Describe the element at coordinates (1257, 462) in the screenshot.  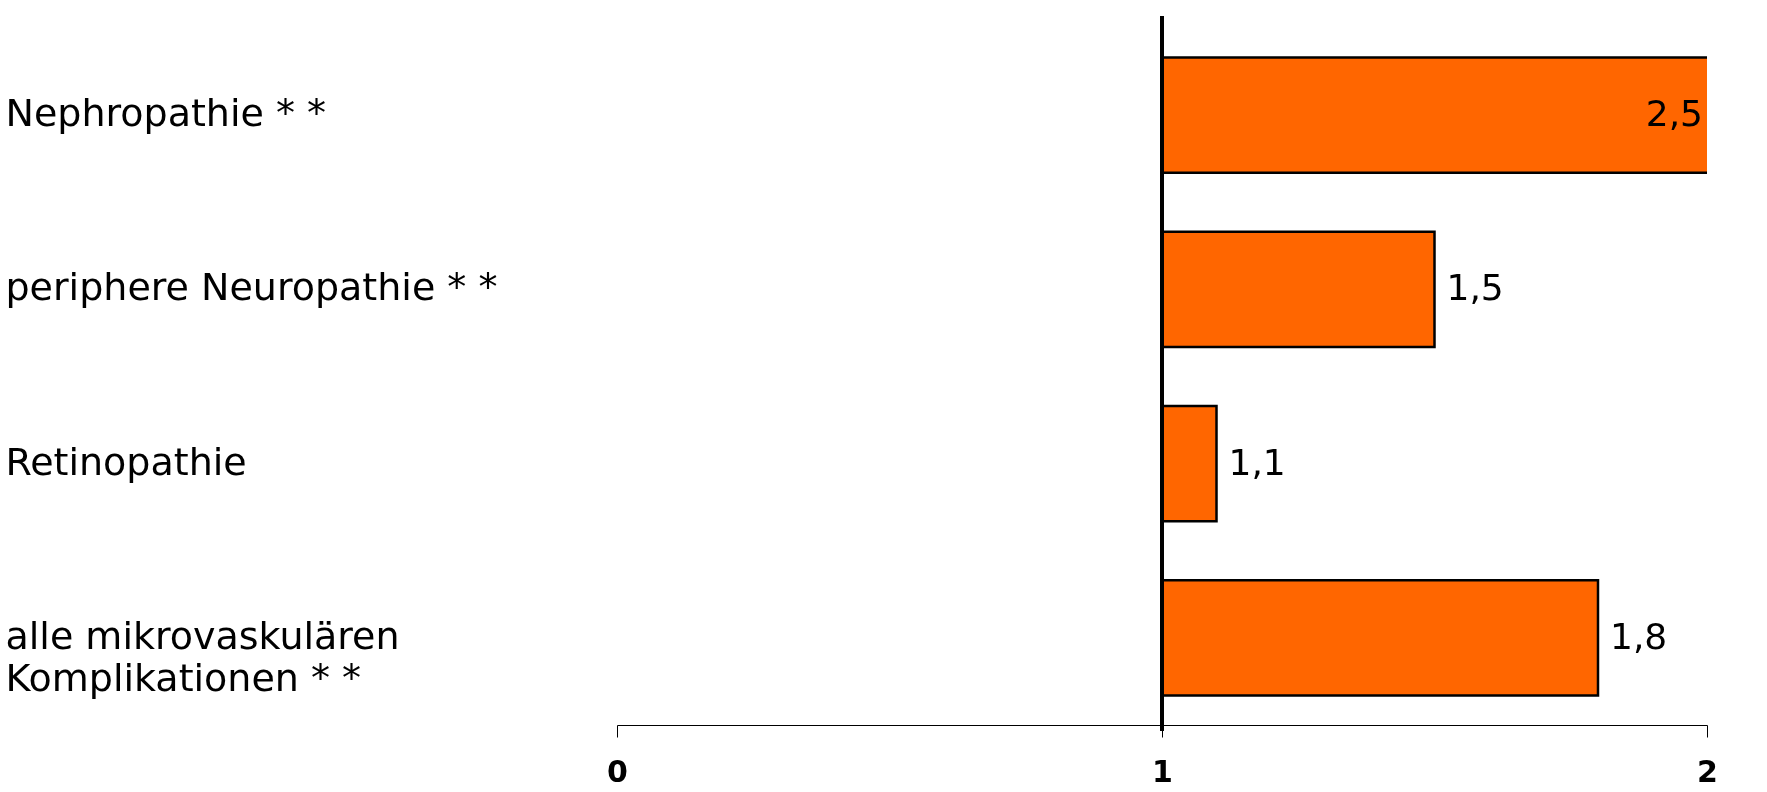
I see `data-label: 1,1` at that location.